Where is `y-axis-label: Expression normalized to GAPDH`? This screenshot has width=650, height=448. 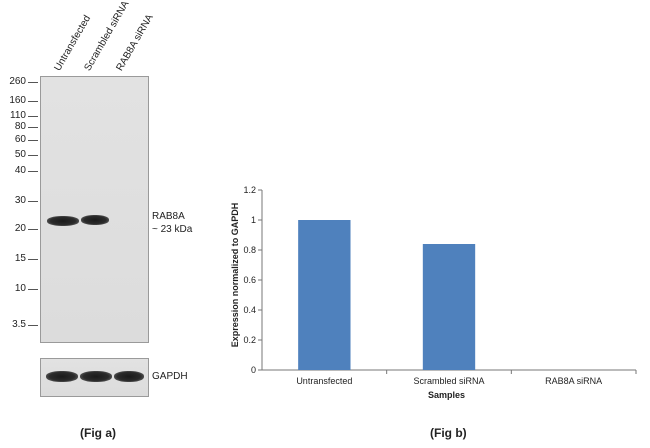 y-axis-label: Expression normalized to GAPDH is located at coordinates (235, 275).